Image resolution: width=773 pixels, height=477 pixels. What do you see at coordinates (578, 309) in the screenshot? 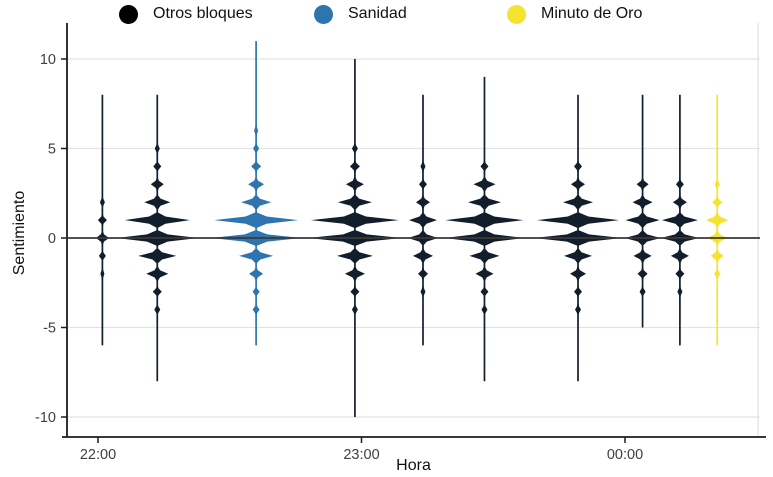
I see `violin-bulge-6-at--4` at bounding box center [578, 309].